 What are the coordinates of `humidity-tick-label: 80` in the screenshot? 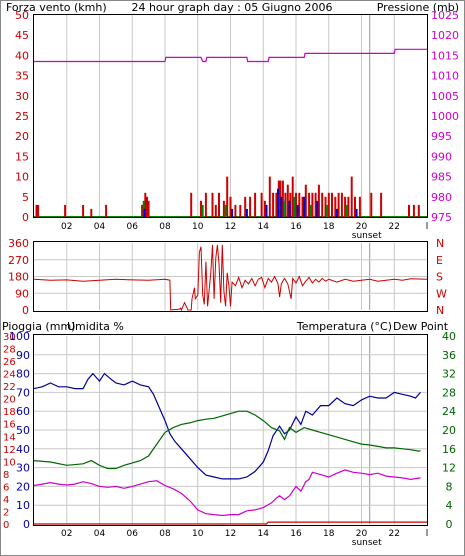 It's located at (23, 374).